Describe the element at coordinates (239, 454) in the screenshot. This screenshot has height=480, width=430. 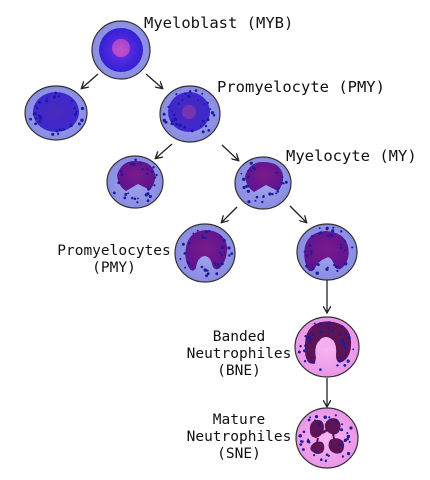
I see `label-mature-line3: (SNE)` at that location.